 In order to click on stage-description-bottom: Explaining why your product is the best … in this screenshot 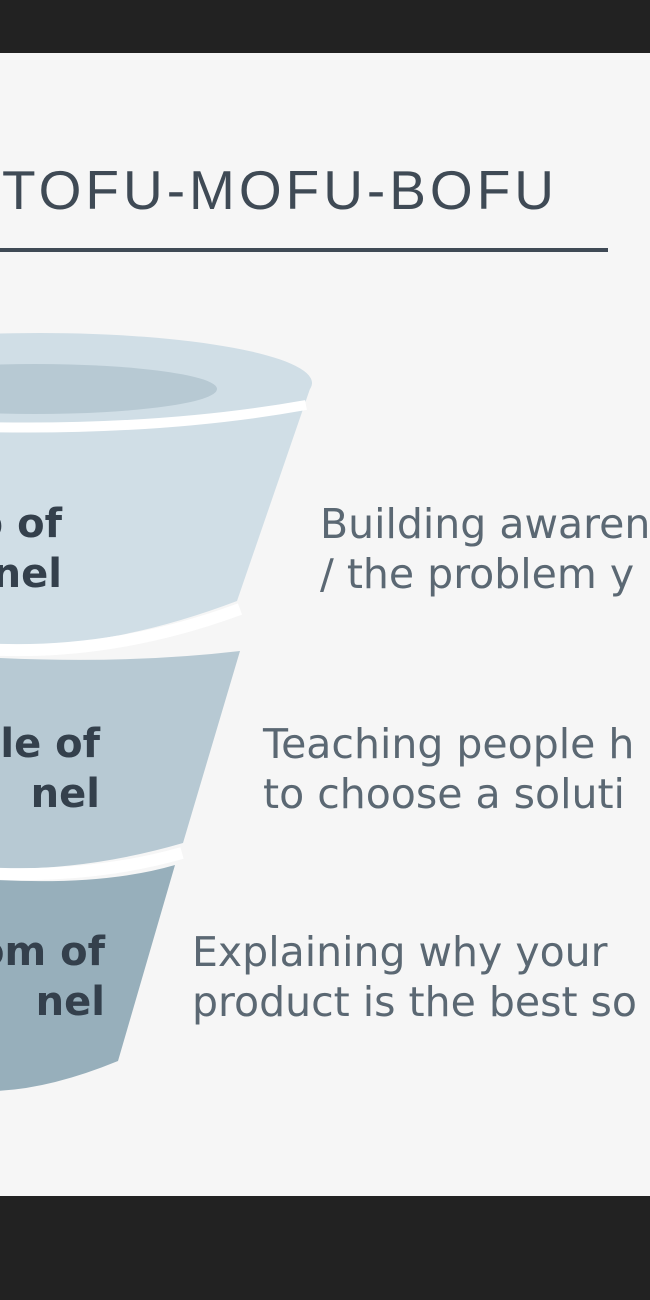, I will do `click(414, 977)`.